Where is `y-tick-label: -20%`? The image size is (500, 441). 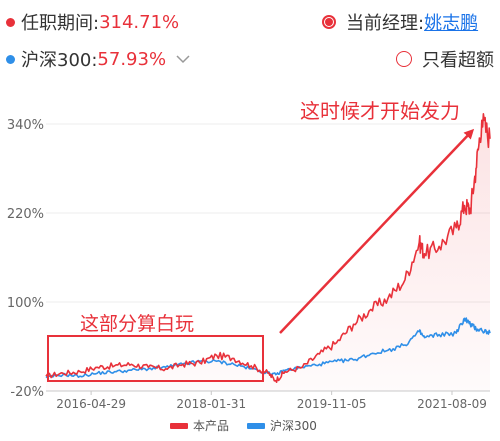 y-tick-label: -20% is located at coordinates (27, 392).